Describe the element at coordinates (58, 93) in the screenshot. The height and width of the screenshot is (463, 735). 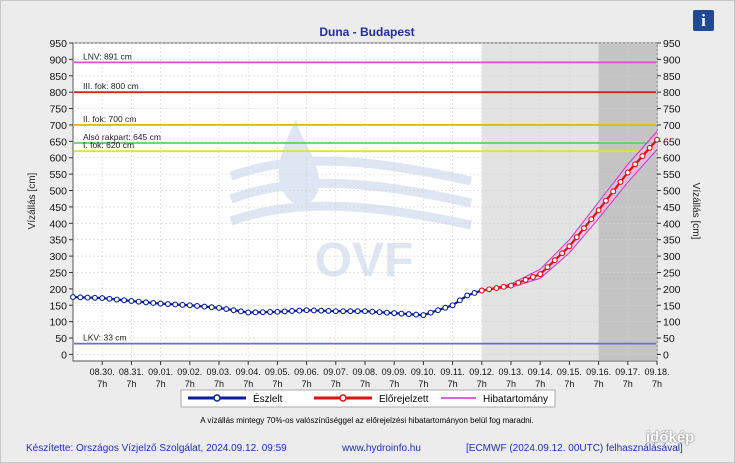
I see `y-tick-label: 800` at that location.